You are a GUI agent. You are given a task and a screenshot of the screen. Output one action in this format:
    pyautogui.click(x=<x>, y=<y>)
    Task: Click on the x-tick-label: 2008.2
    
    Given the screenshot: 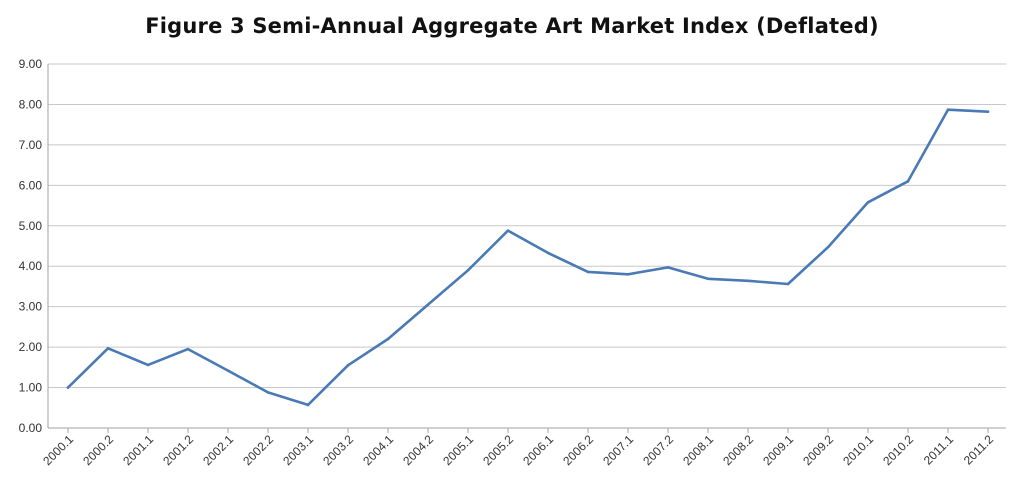 What is the action you would take?
    pyautogui.click(x=738, y=450)
    